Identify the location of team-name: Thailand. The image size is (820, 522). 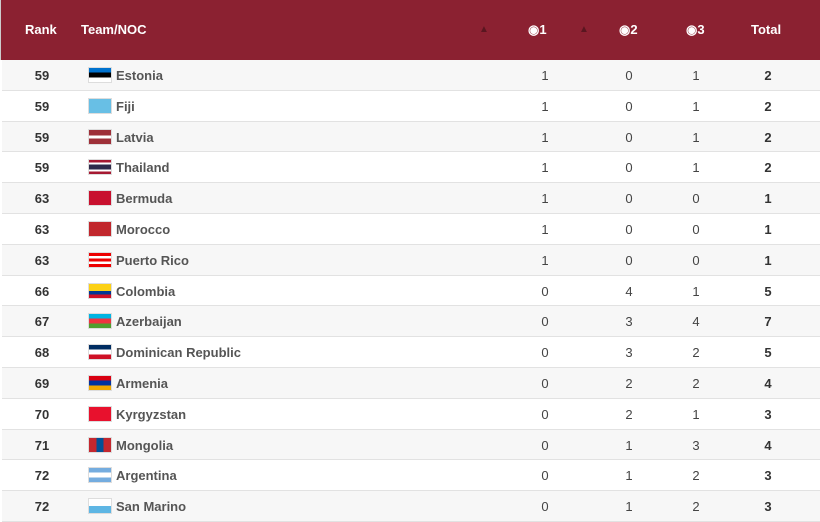
(143, 168).